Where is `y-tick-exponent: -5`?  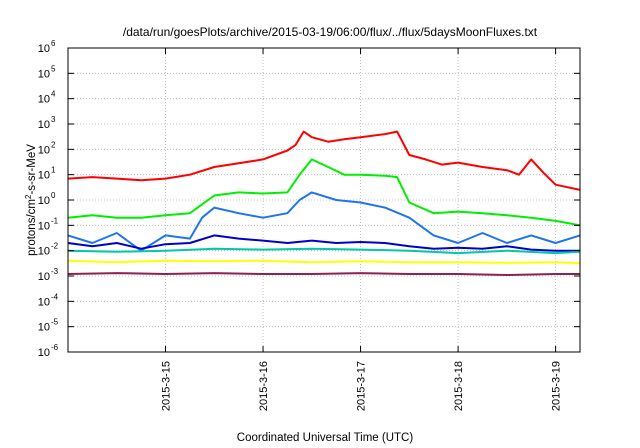
y-tick-exponent: -5 is located at coordinates (55, 322).